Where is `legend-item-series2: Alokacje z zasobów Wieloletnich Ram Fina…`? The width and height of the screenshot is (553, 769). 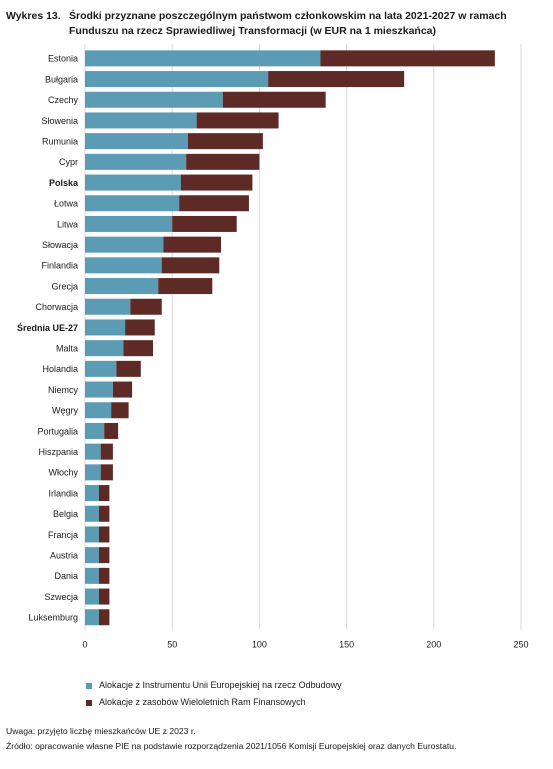 legend-item-series2: Alokacje z zasobów Wieloletnich Ram Fina… is located at coordinates (214, 702).